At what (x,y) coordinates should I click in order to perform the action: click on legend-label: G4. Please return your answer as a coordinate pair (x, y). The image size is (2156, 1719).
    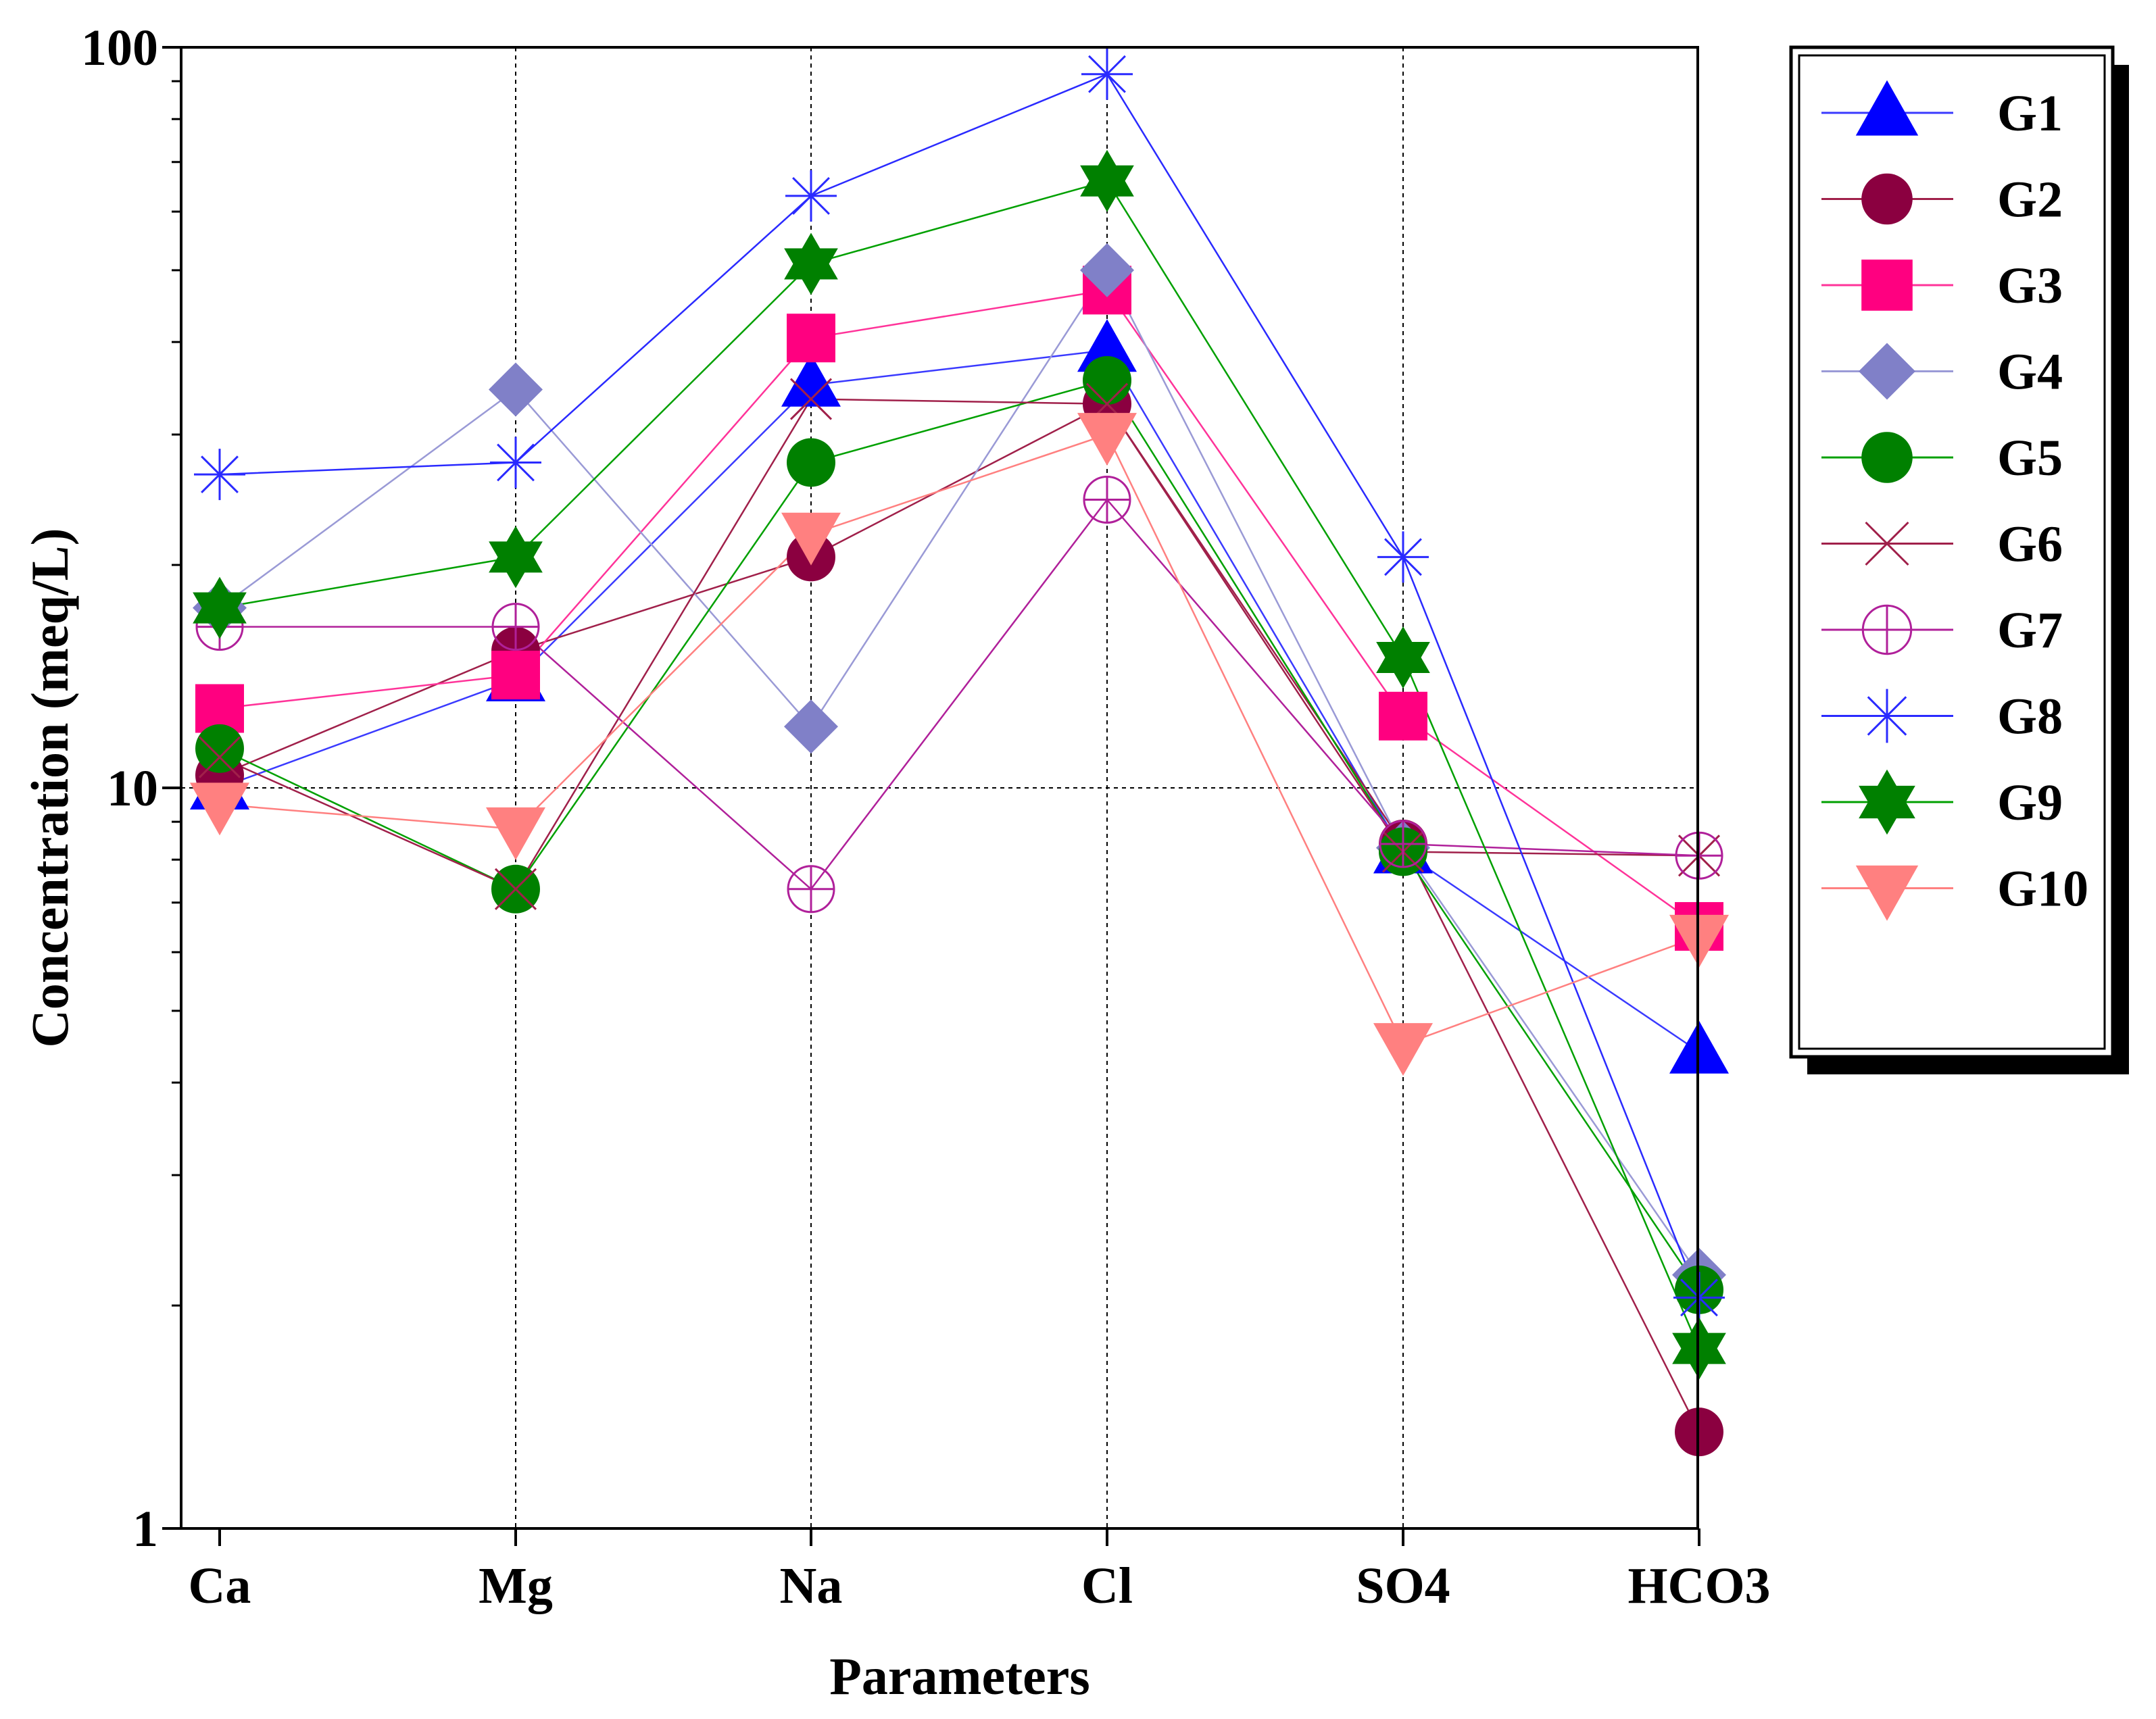
    Looking at the image, I should click on (2030, 372).